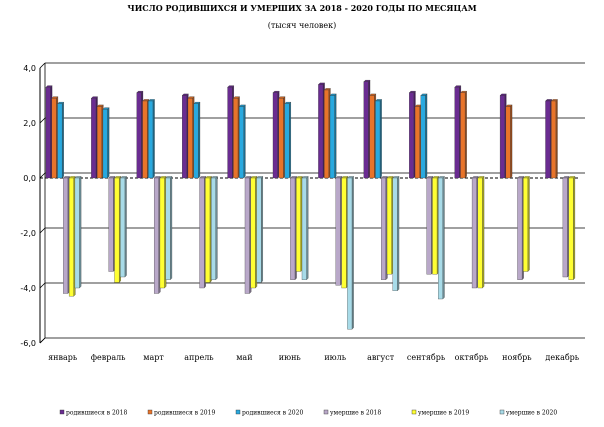 The height and width of the screenshot is (427, 604). Describe the element at coordinates (28, 233) in the screenshot. I see `y-tick-label: -2,0` at that location.